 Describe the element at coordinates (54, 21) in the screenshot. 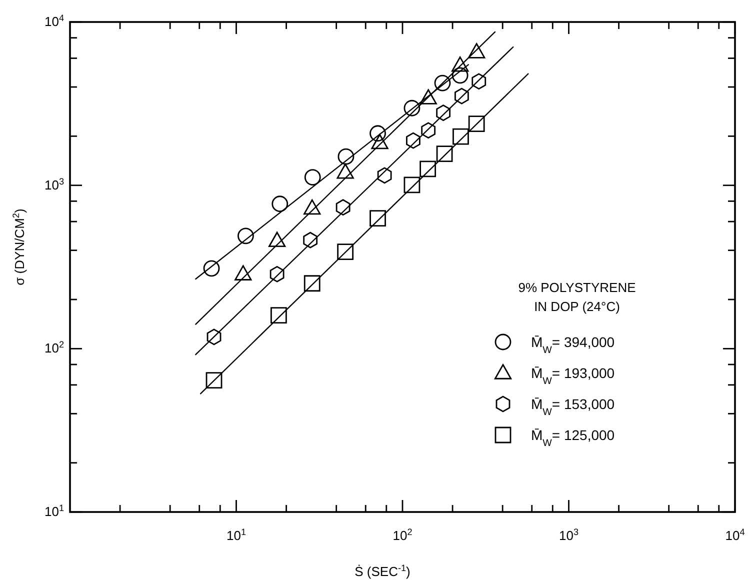

I see `y-tick-label: 10$^{4}$` at that location.